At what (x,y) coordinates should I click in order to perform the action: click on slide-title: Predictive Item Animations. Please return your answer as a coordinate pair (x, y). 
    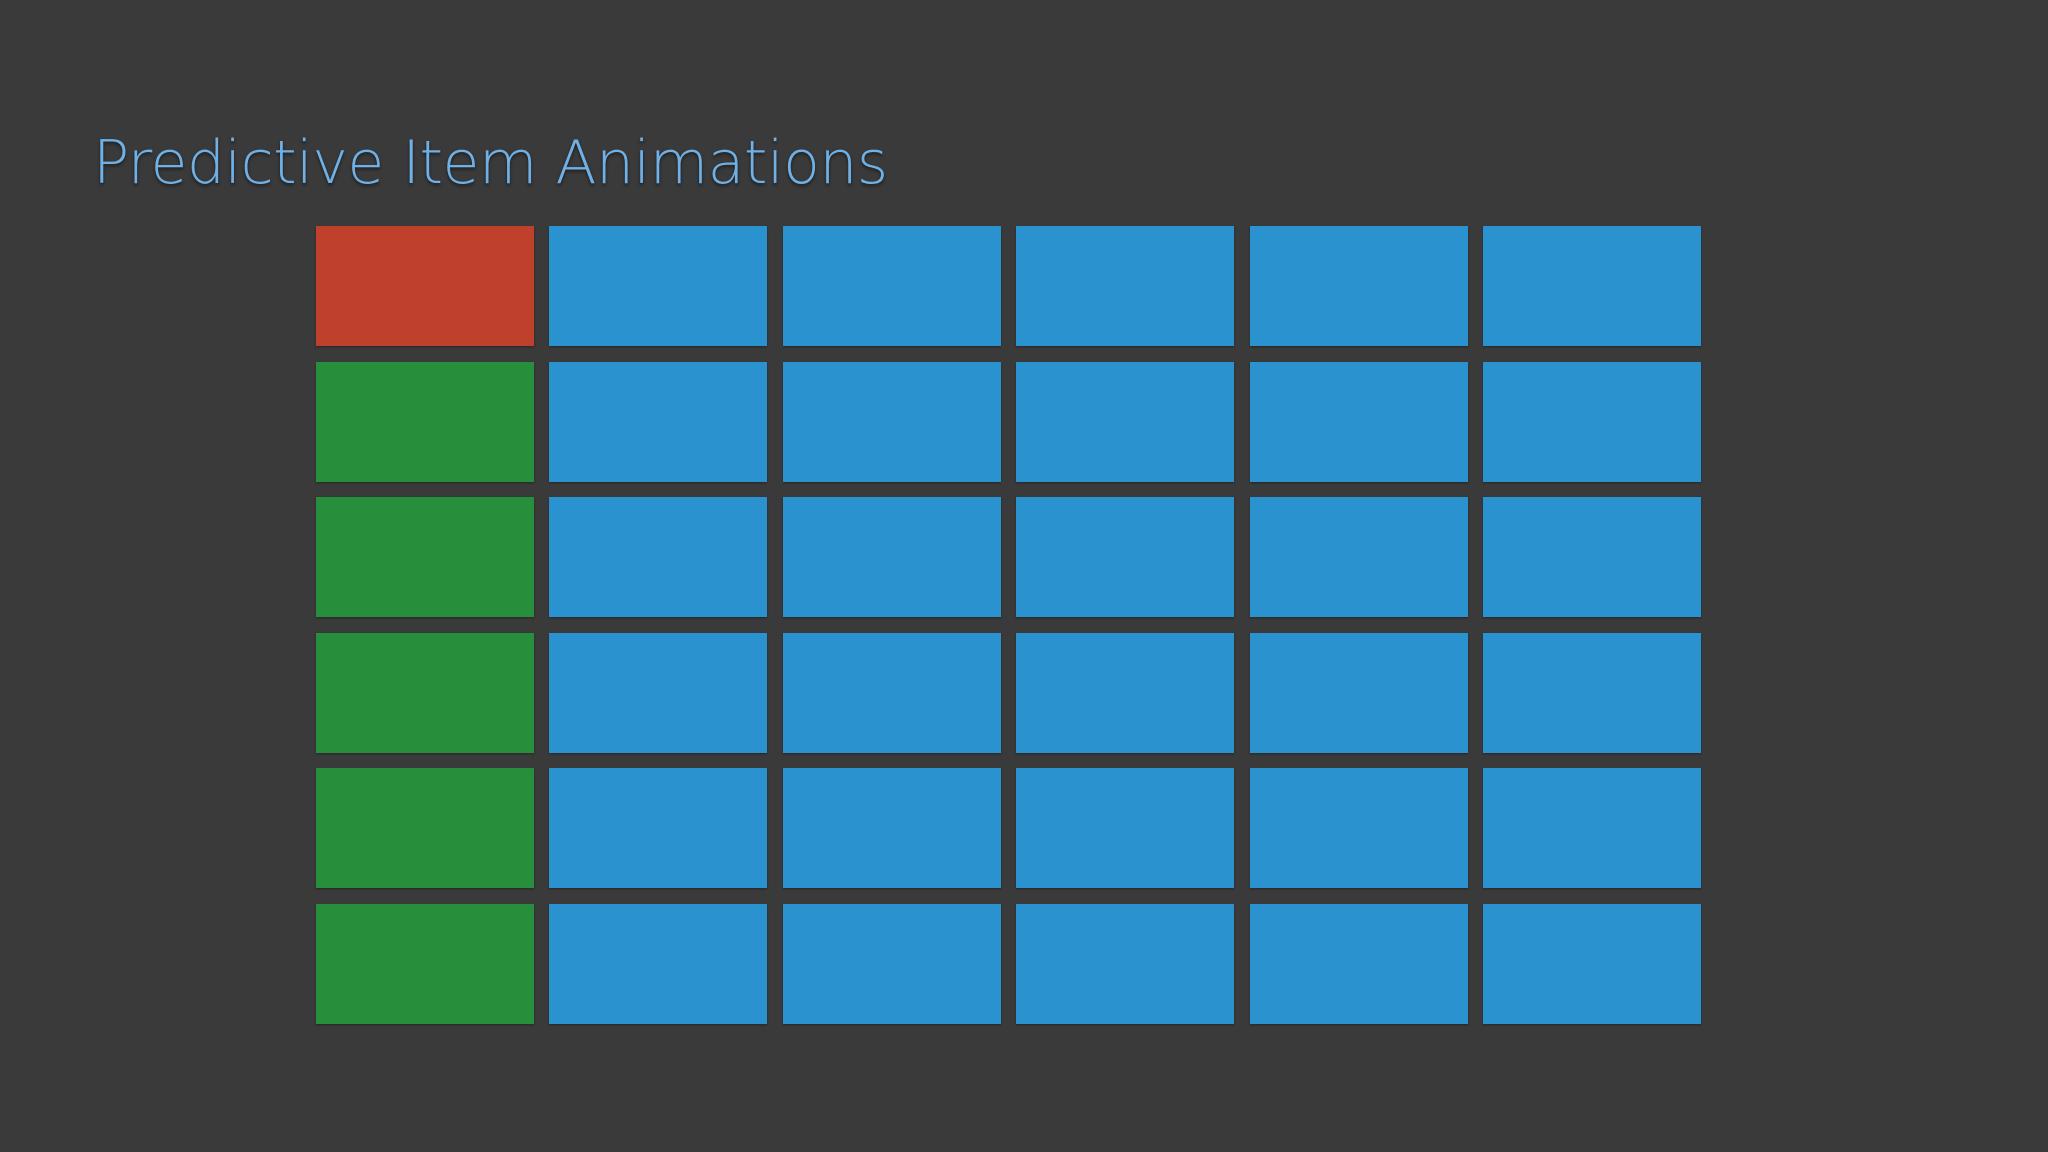
    Looking at the image, I should click on (490, 163).